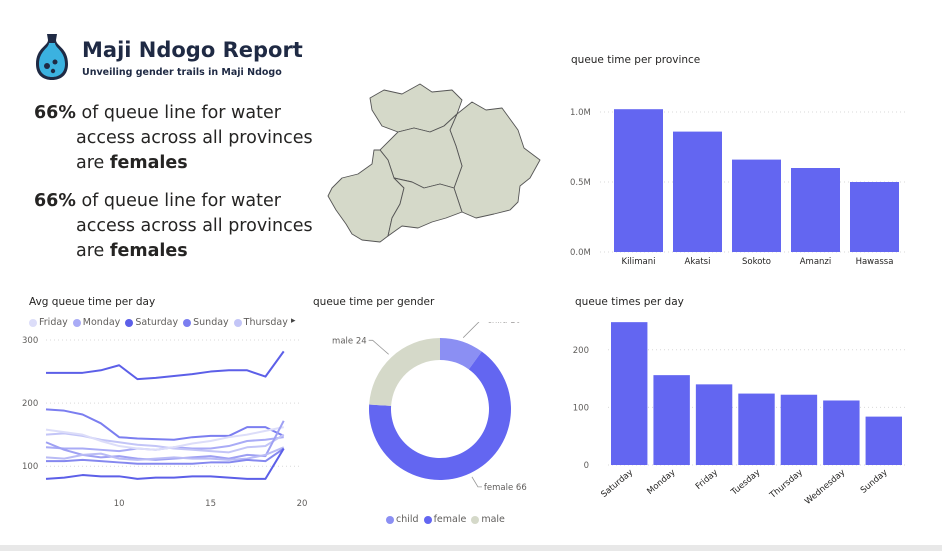  What do you see at coordinates (505, 488) in the screenshot?
I see `donut-data-label: female 66` at bounding box center [505, 488].